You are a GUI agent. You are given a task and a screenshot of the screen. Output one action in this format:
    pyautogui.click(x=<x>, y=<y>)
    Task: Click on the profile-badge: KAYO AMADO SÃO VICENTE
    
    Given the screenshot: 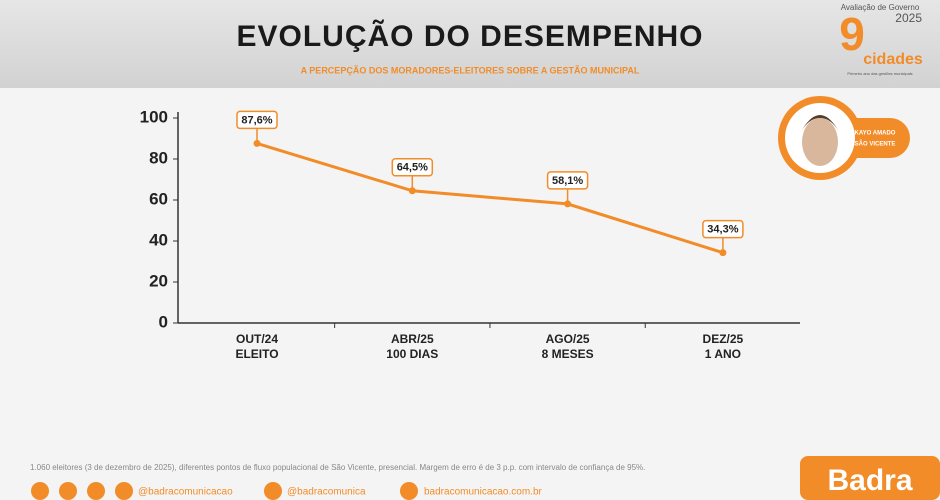 What is the action you would take?
    pyautogui.click(x=844, y=138)
    